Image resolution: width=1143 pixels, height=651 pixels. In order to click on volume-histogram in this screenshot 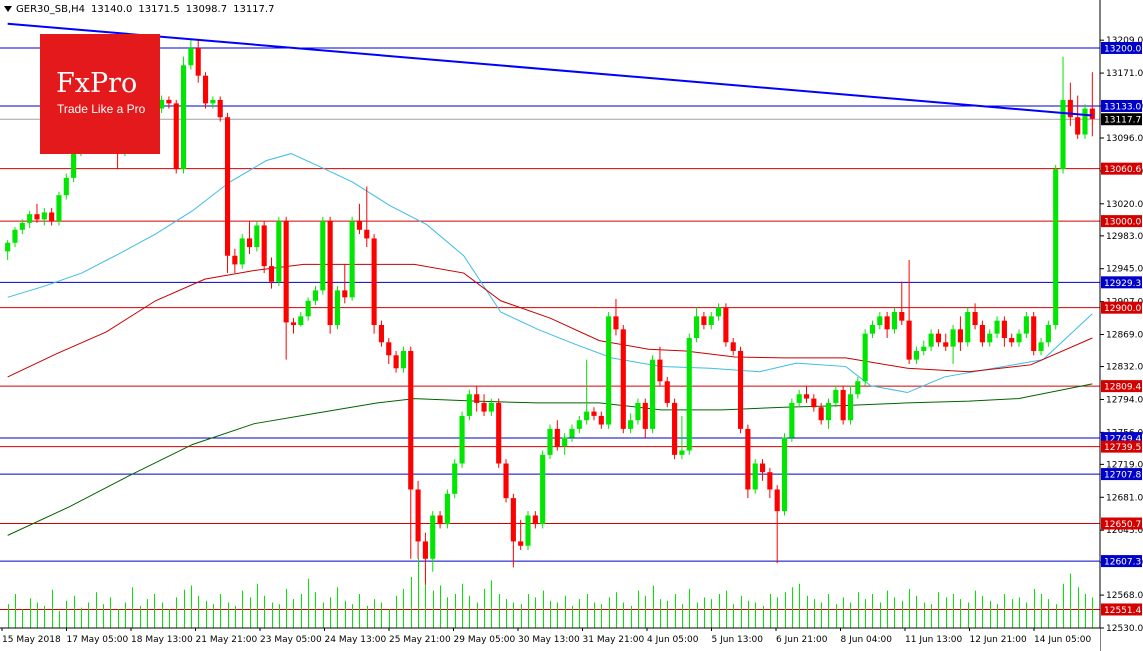, I will do `click(554, 593)`.